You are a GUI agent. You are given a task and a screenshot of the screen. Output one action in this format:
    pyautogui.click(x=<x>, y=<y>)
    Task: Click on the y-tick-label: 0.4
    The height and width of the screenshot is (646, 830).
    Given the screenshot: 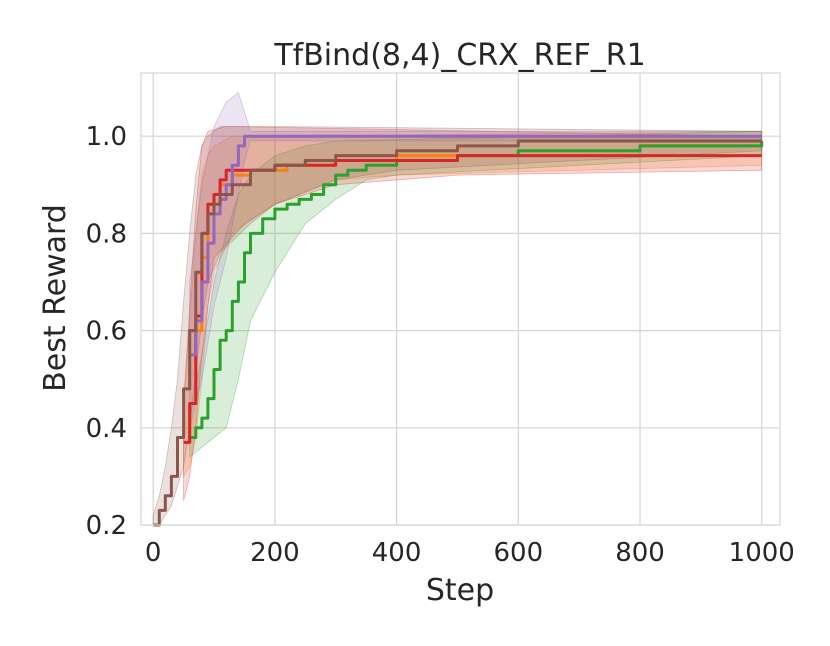 What is the action you would take?
    pyautogui.click(x=106, y=429)
    